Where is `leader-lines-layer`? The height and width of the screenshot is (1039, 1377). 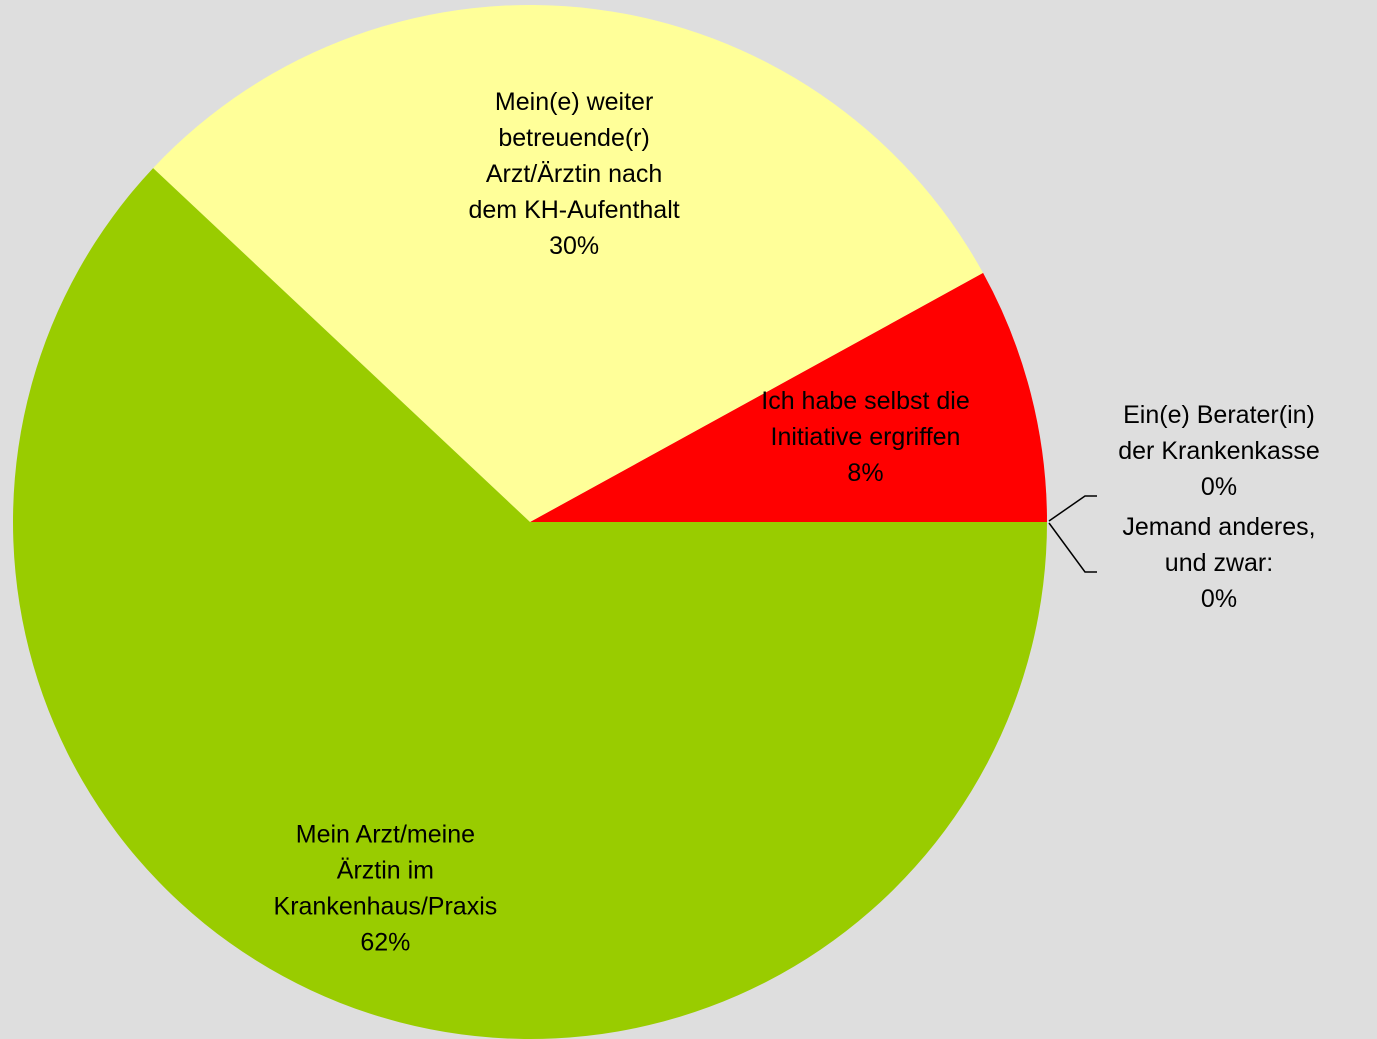 leader-lines-layer is located at coordinates (1072, 534).